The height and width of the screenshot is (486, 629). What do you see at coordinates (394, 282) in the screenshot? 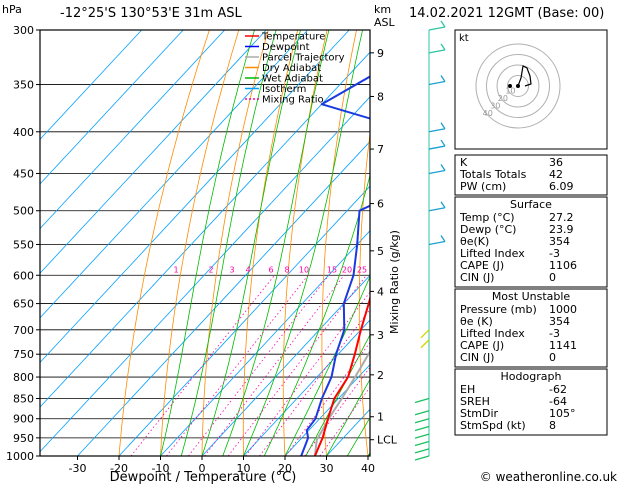
I see `mixing-ratio-axis-label: Mixing Ratio (g/kg)` at bounding box center [394, 282].